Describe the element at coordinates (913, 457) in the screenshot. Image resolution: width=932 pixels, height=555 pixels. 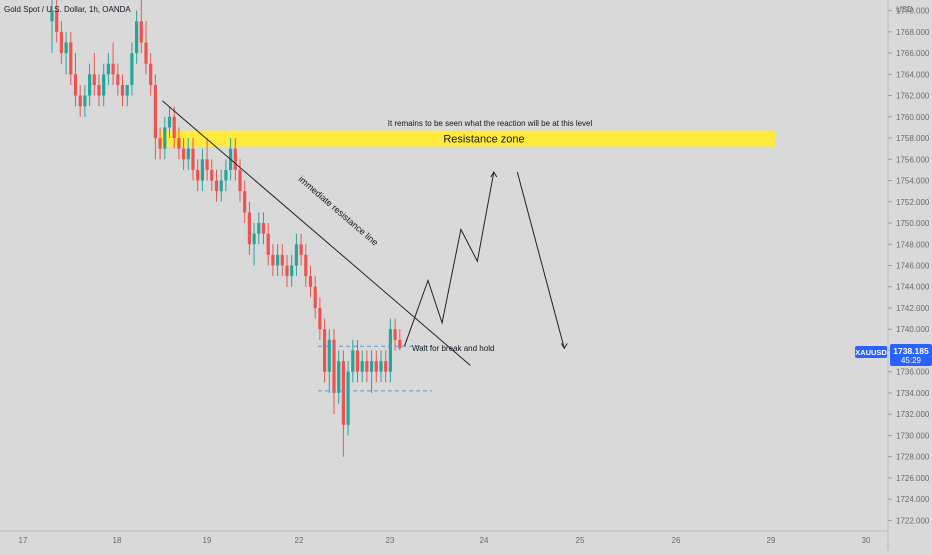
I see `y-tick-label: 1728.000` at that location.